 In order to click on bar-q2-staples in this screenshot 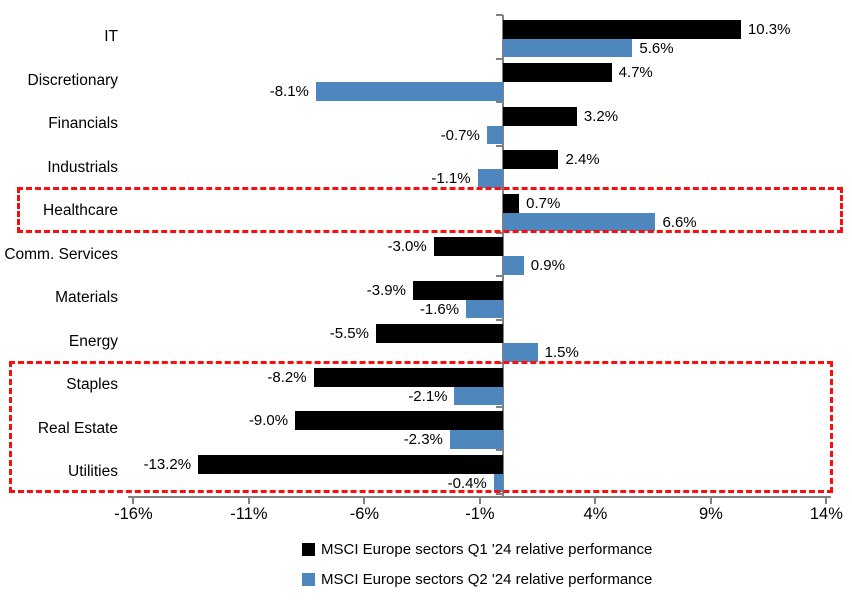, I will do `click(478, 396)`.